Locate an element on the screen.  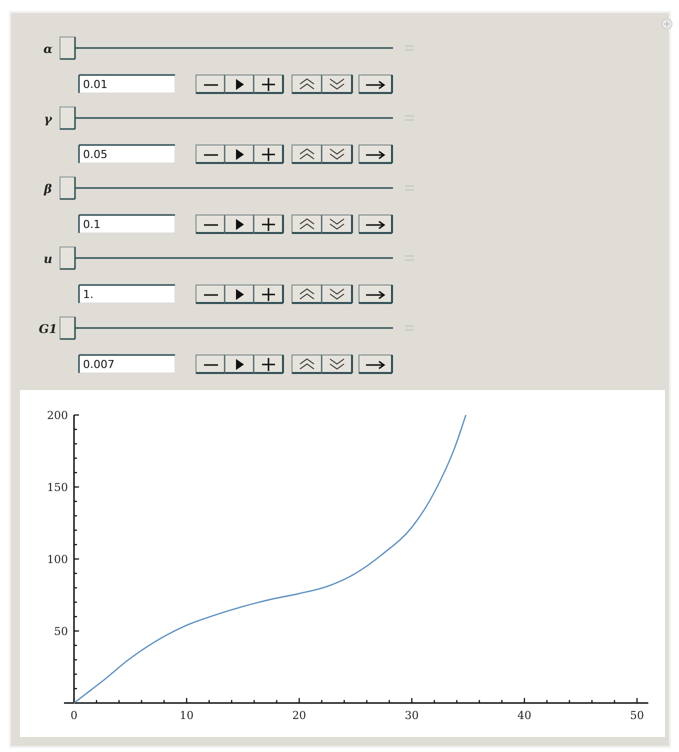
text: 0.007 is located at coordinates (98, 364).